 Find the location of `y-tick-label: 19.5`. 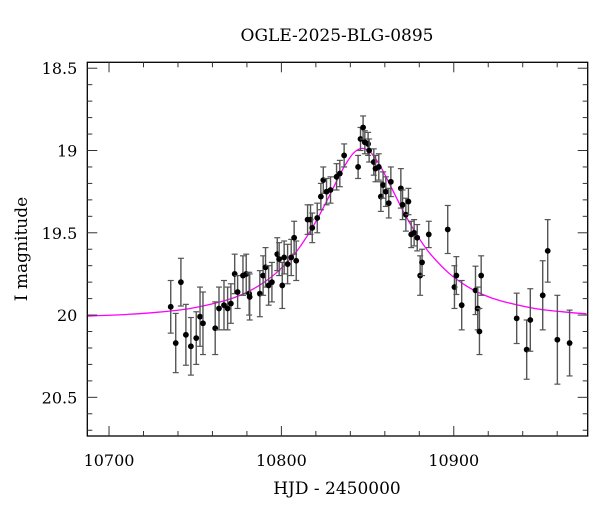

y-tick-label: 19.5 is located at coordinates (60, 233).